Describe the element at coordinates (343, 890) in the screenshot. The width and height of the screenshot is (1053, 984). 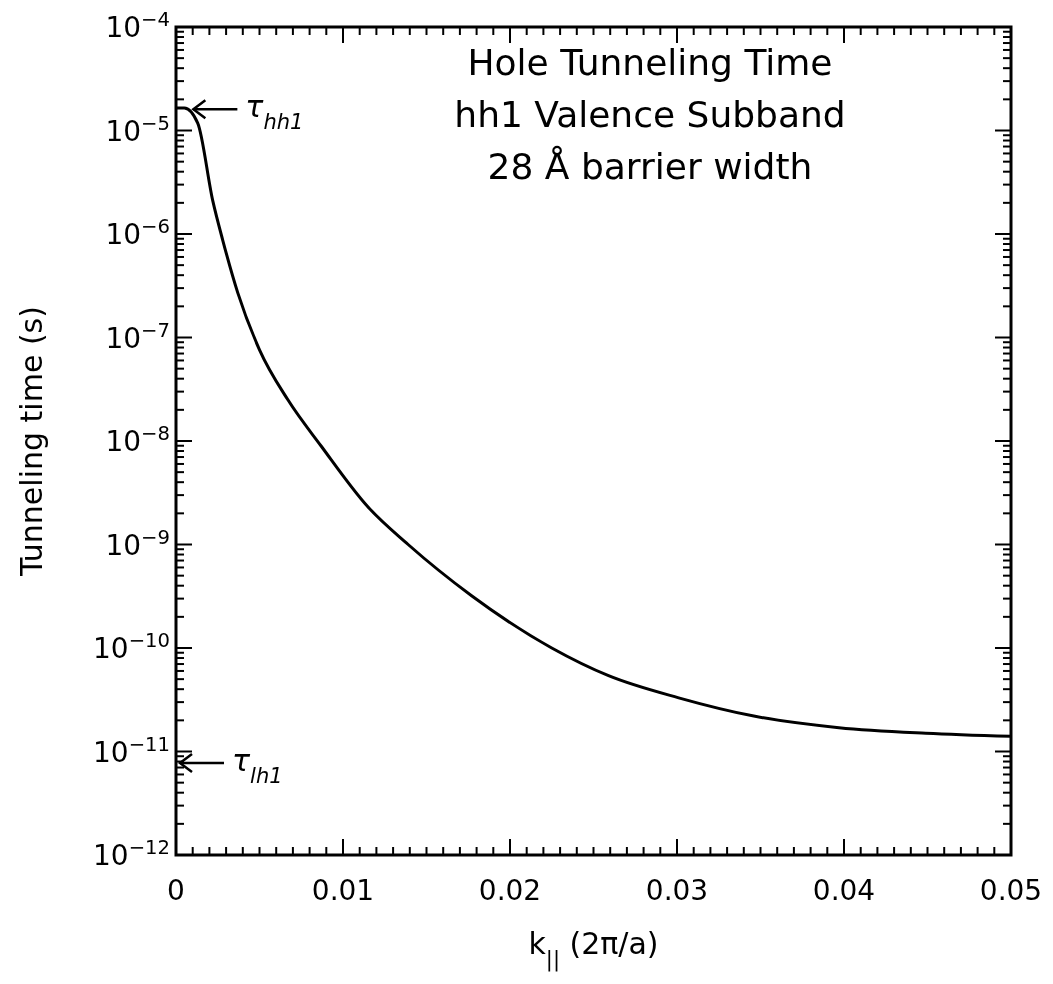
I see `x-tick-label: 0.01` at that location.